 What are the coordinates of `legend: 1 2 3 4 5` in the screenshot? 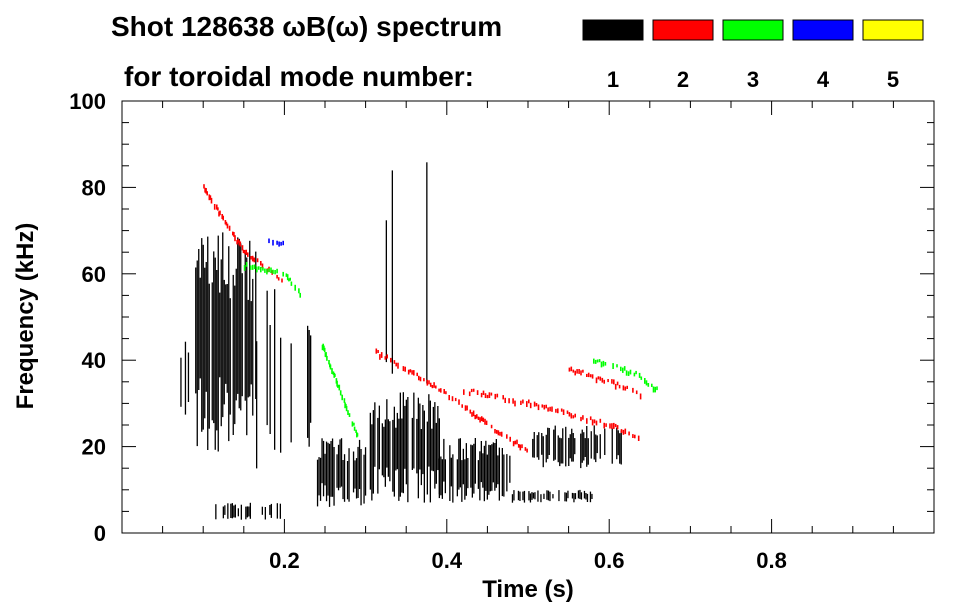 It's located at (753, 55).